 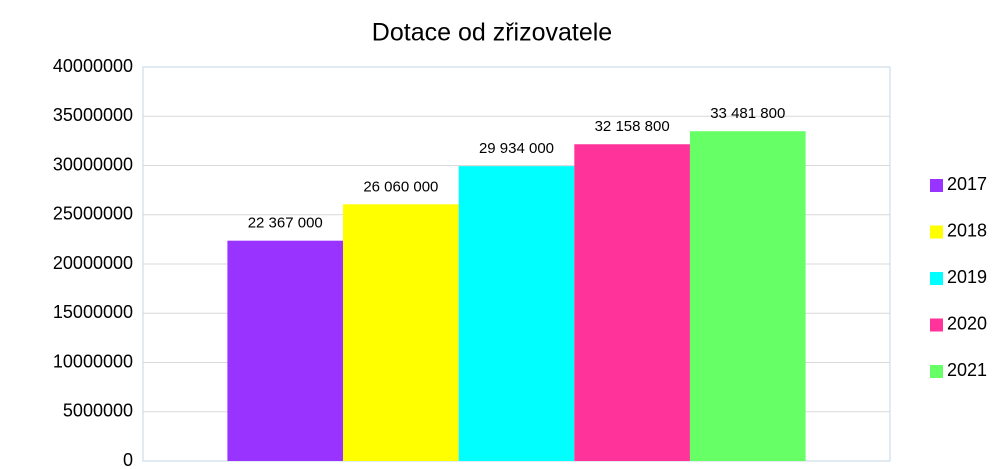 What do you see at coordinates (128, 459) in the screenshot?
I see `y-tick-label: 0` at bounding box center [128, 459].